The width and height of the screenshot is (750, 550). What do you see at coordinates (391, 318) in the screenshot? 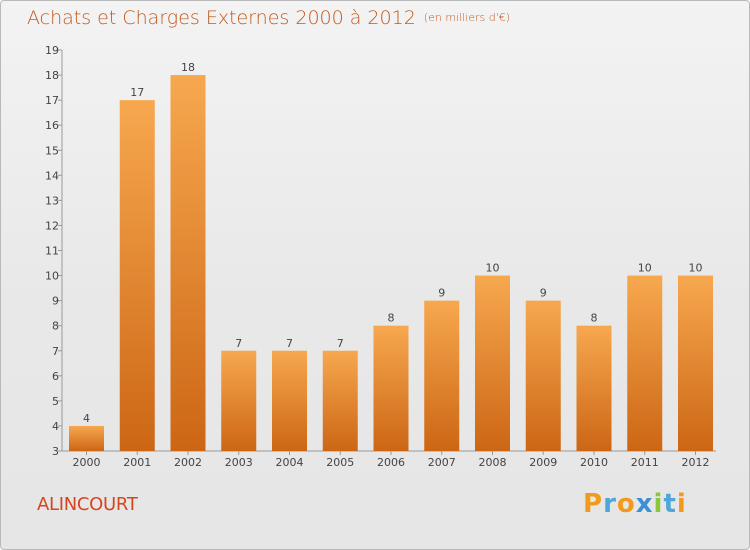
I see `value-label-2006: 8` at bounding box center [391, 318].